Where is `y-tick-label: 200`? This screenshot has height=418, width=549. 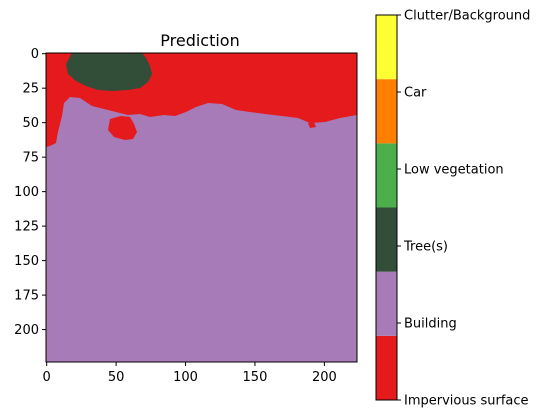 y-tick-label: 200 is located at coordinates (26, 330).